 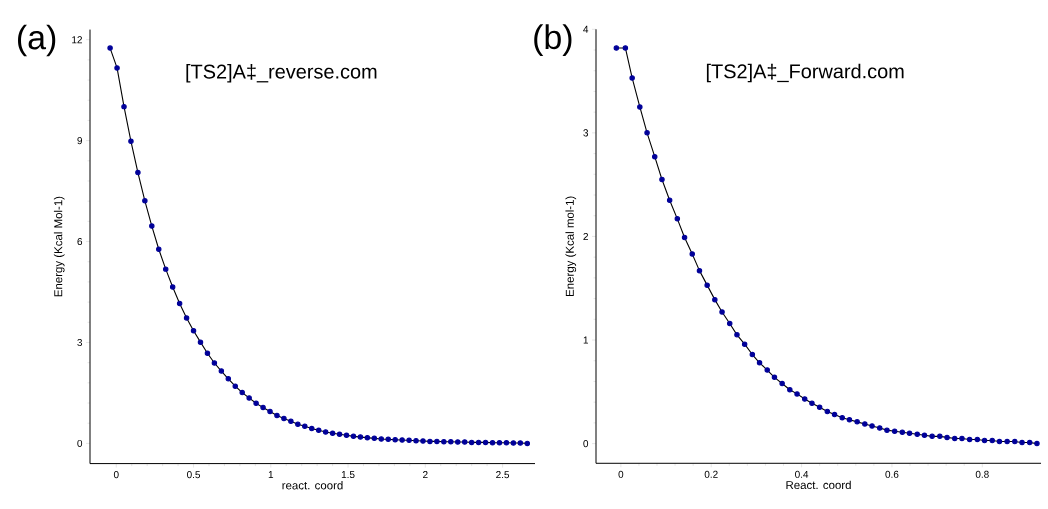 What do you see at coordinates (80, 141) in the screenshot?
I see `y-tick-label: 9` at bounding box center [80, 141].